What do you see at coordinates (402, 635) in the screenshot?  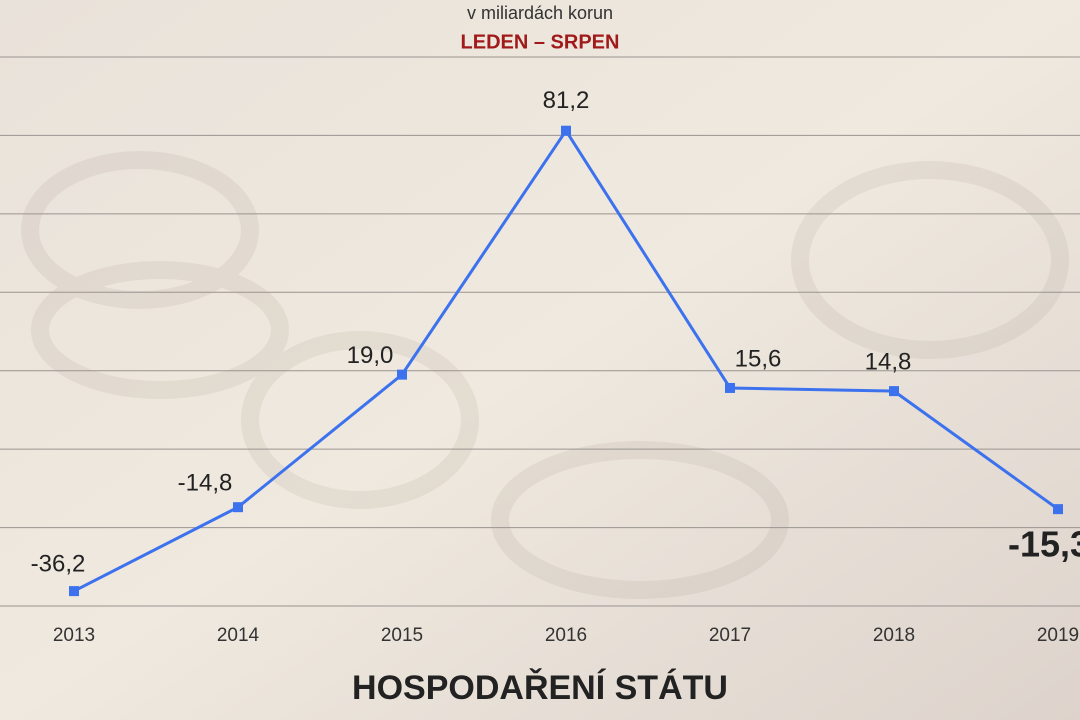 I see `x-tick-label: 2015` at bounding box center [402, 635].